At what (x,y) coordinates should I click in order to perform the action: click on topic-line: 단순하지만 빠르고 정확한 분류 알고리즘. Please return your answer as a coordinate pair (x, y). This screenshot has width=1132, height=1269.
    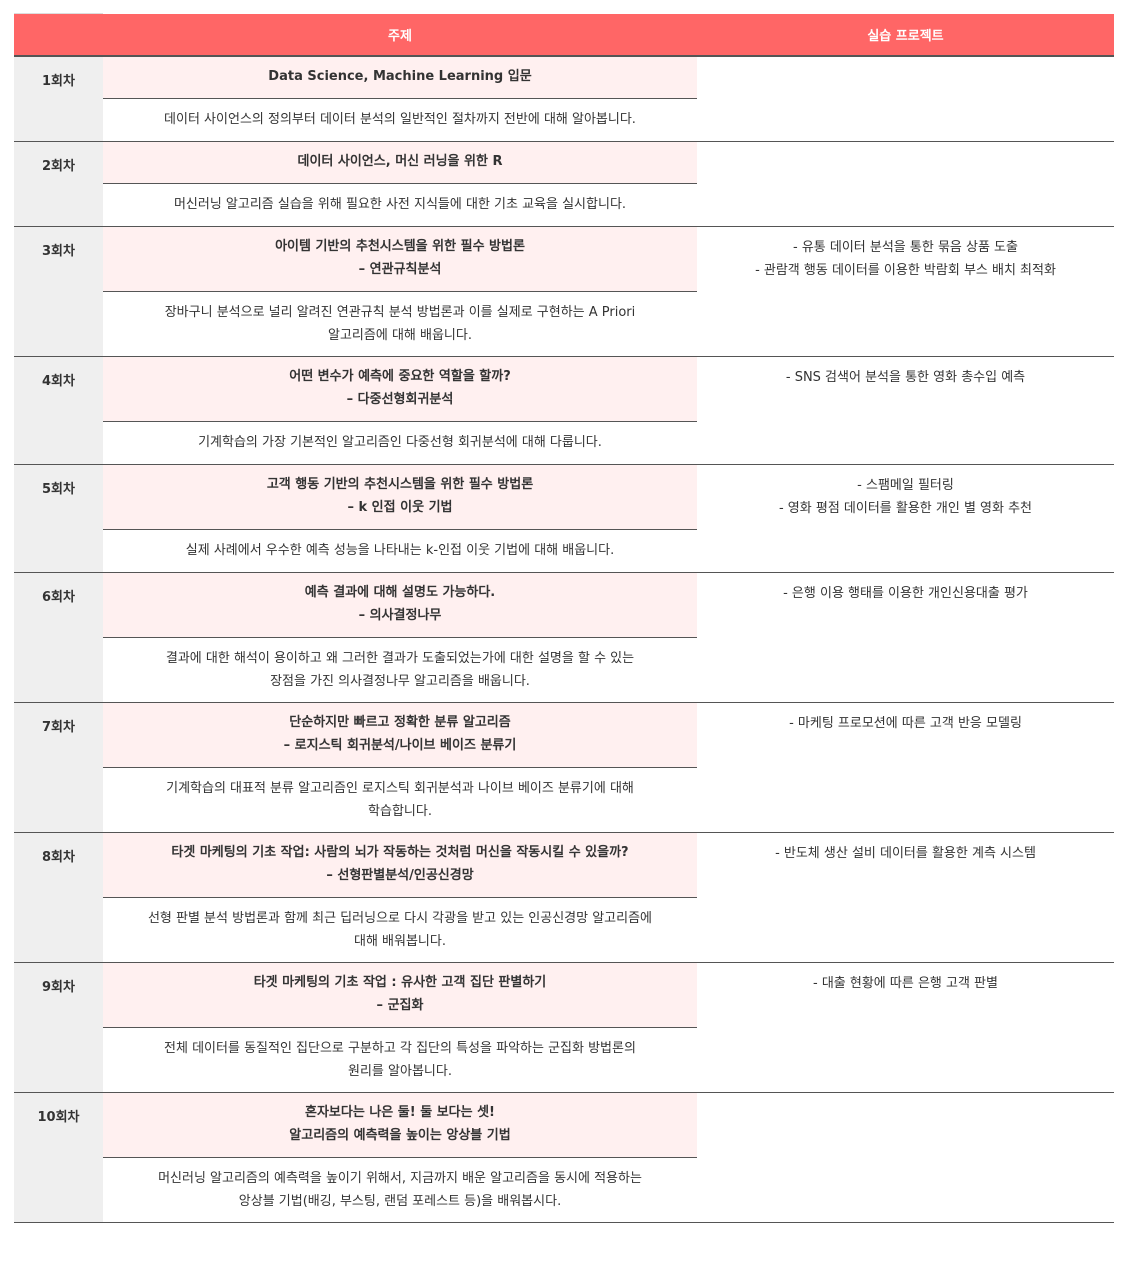
    Looking at the image, I should click on (400, 722).